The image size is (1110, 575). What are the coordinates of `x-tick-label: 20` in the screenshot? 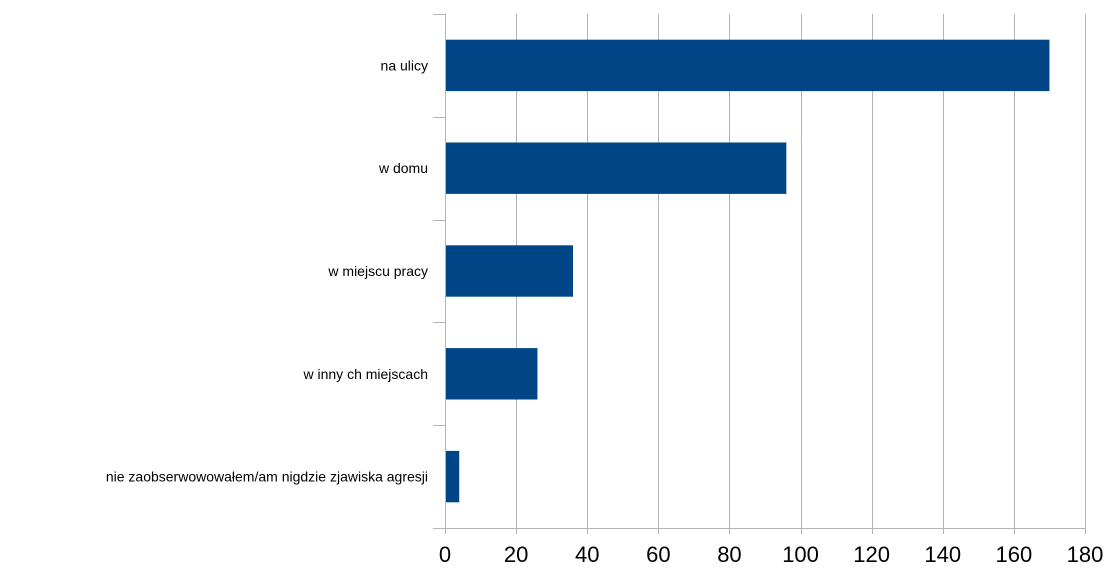 It's located at (516, 554).